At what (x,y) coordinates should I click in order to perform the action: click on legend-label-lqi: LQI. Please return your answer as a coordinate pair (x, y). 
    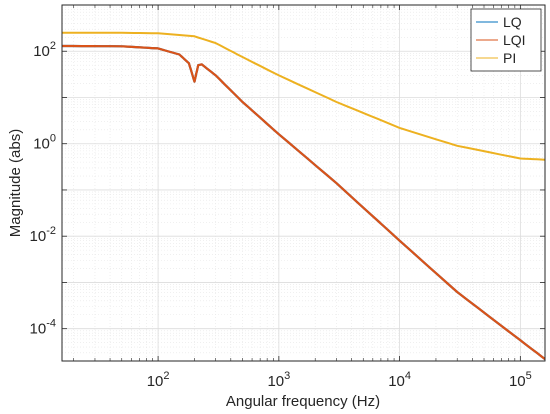
    Looking at the image, I should click on (514, 40).